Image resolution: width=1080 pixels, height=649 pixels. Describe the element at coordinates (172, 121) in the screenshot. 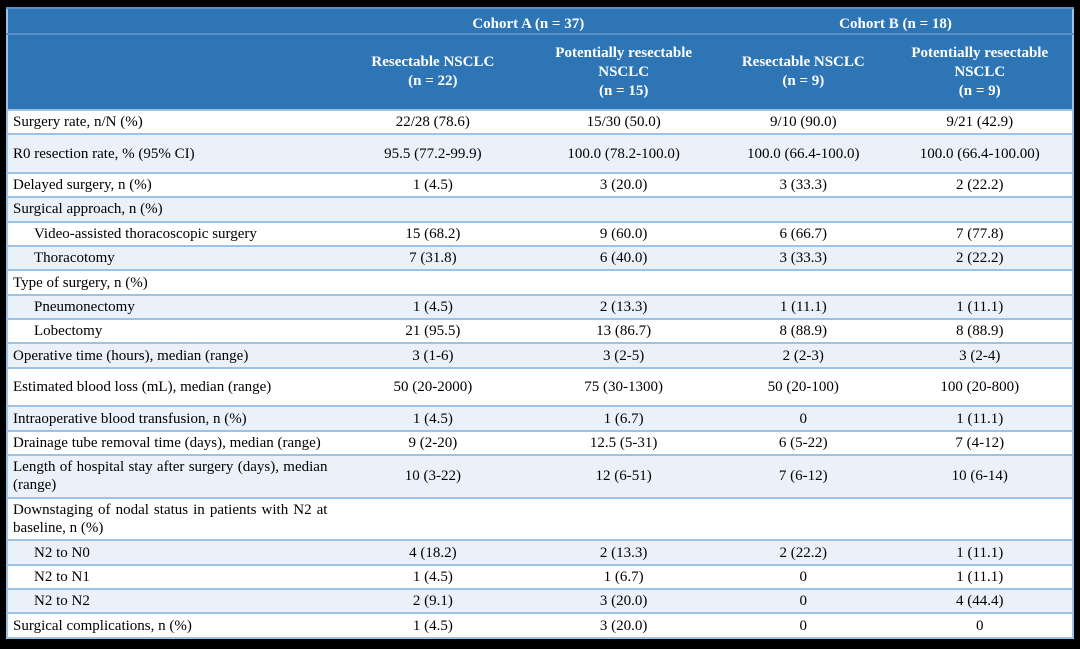

I see `row-label: Surgery rate, n/N (%)` at that location.